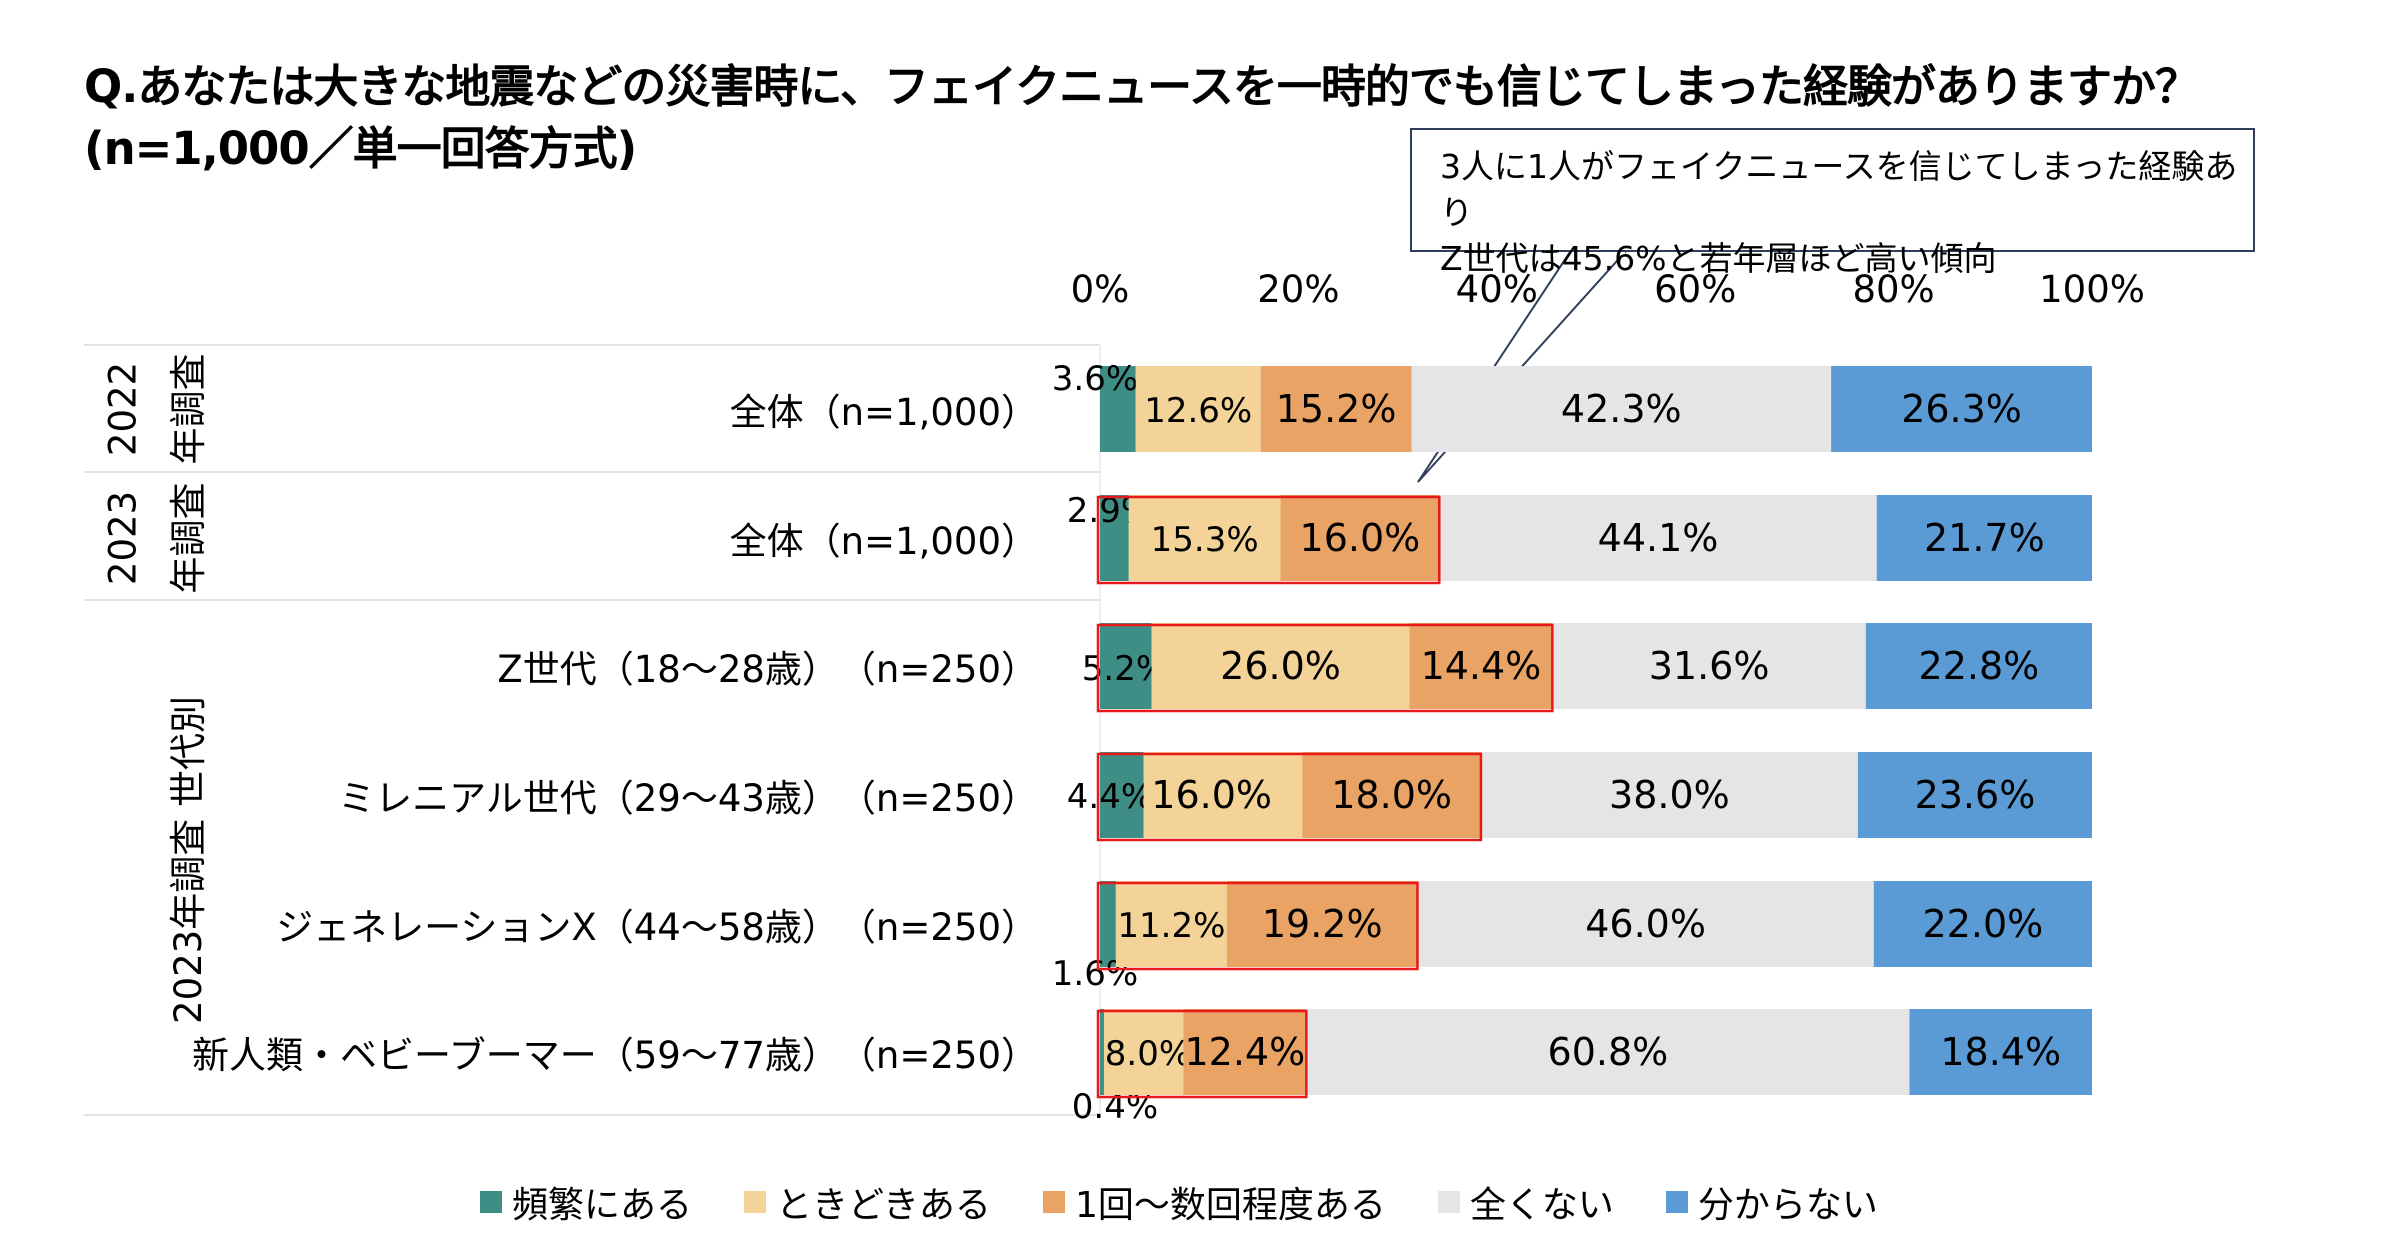 This screenshot has width=2400, height=1257. I want to click on legend-item: ときどきある, so click(867, 1202).